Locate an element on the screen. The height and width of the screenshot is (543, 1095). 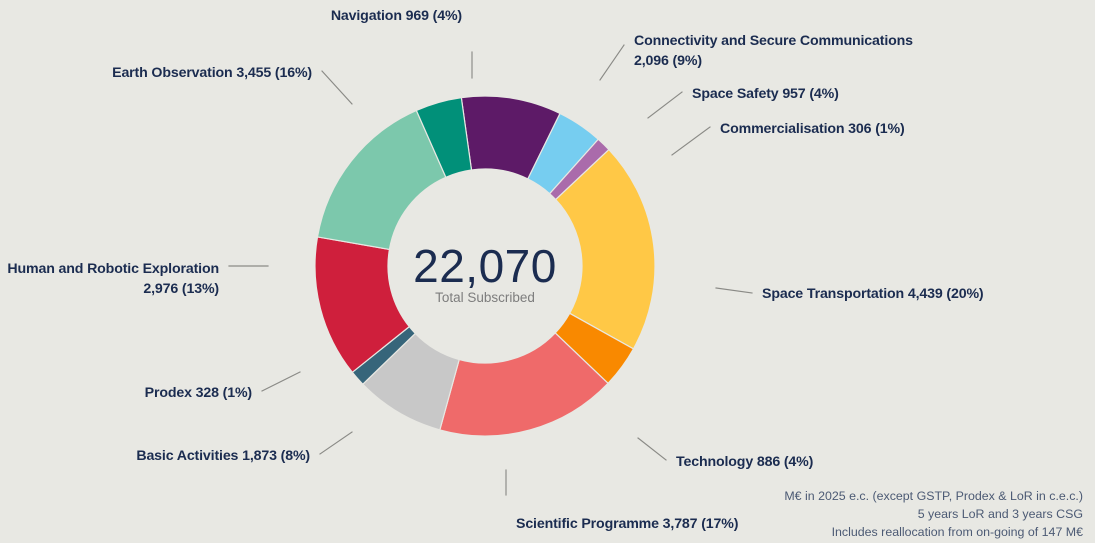
donut-center-hole is located at coordinates (485, 266).